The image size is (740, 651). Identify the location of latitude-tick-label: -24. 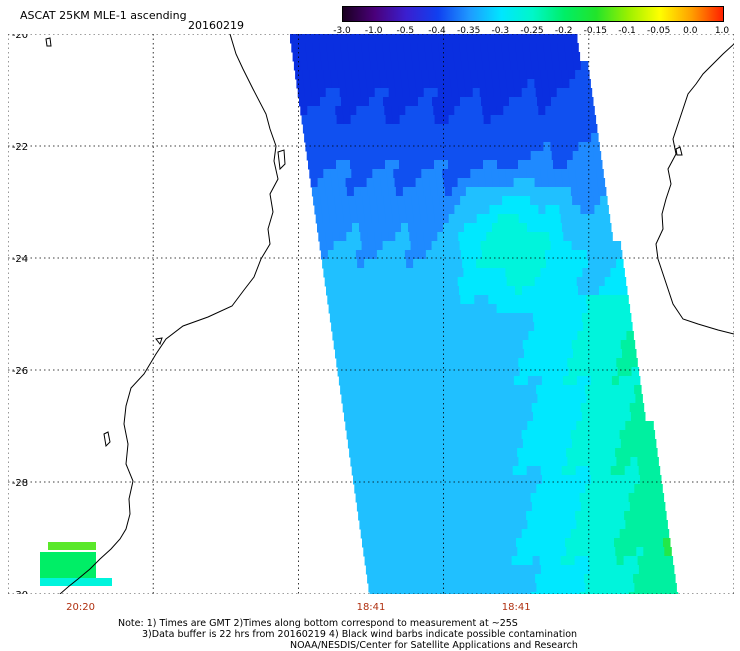
(20, 259).